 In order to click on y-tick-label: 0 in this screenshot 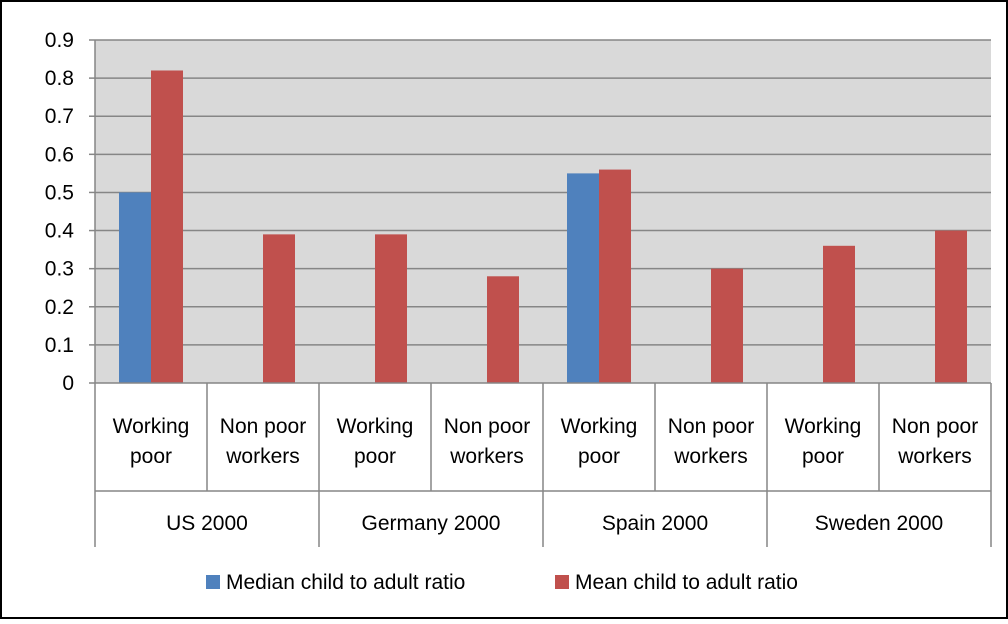, I will do `click(68, 383)`.